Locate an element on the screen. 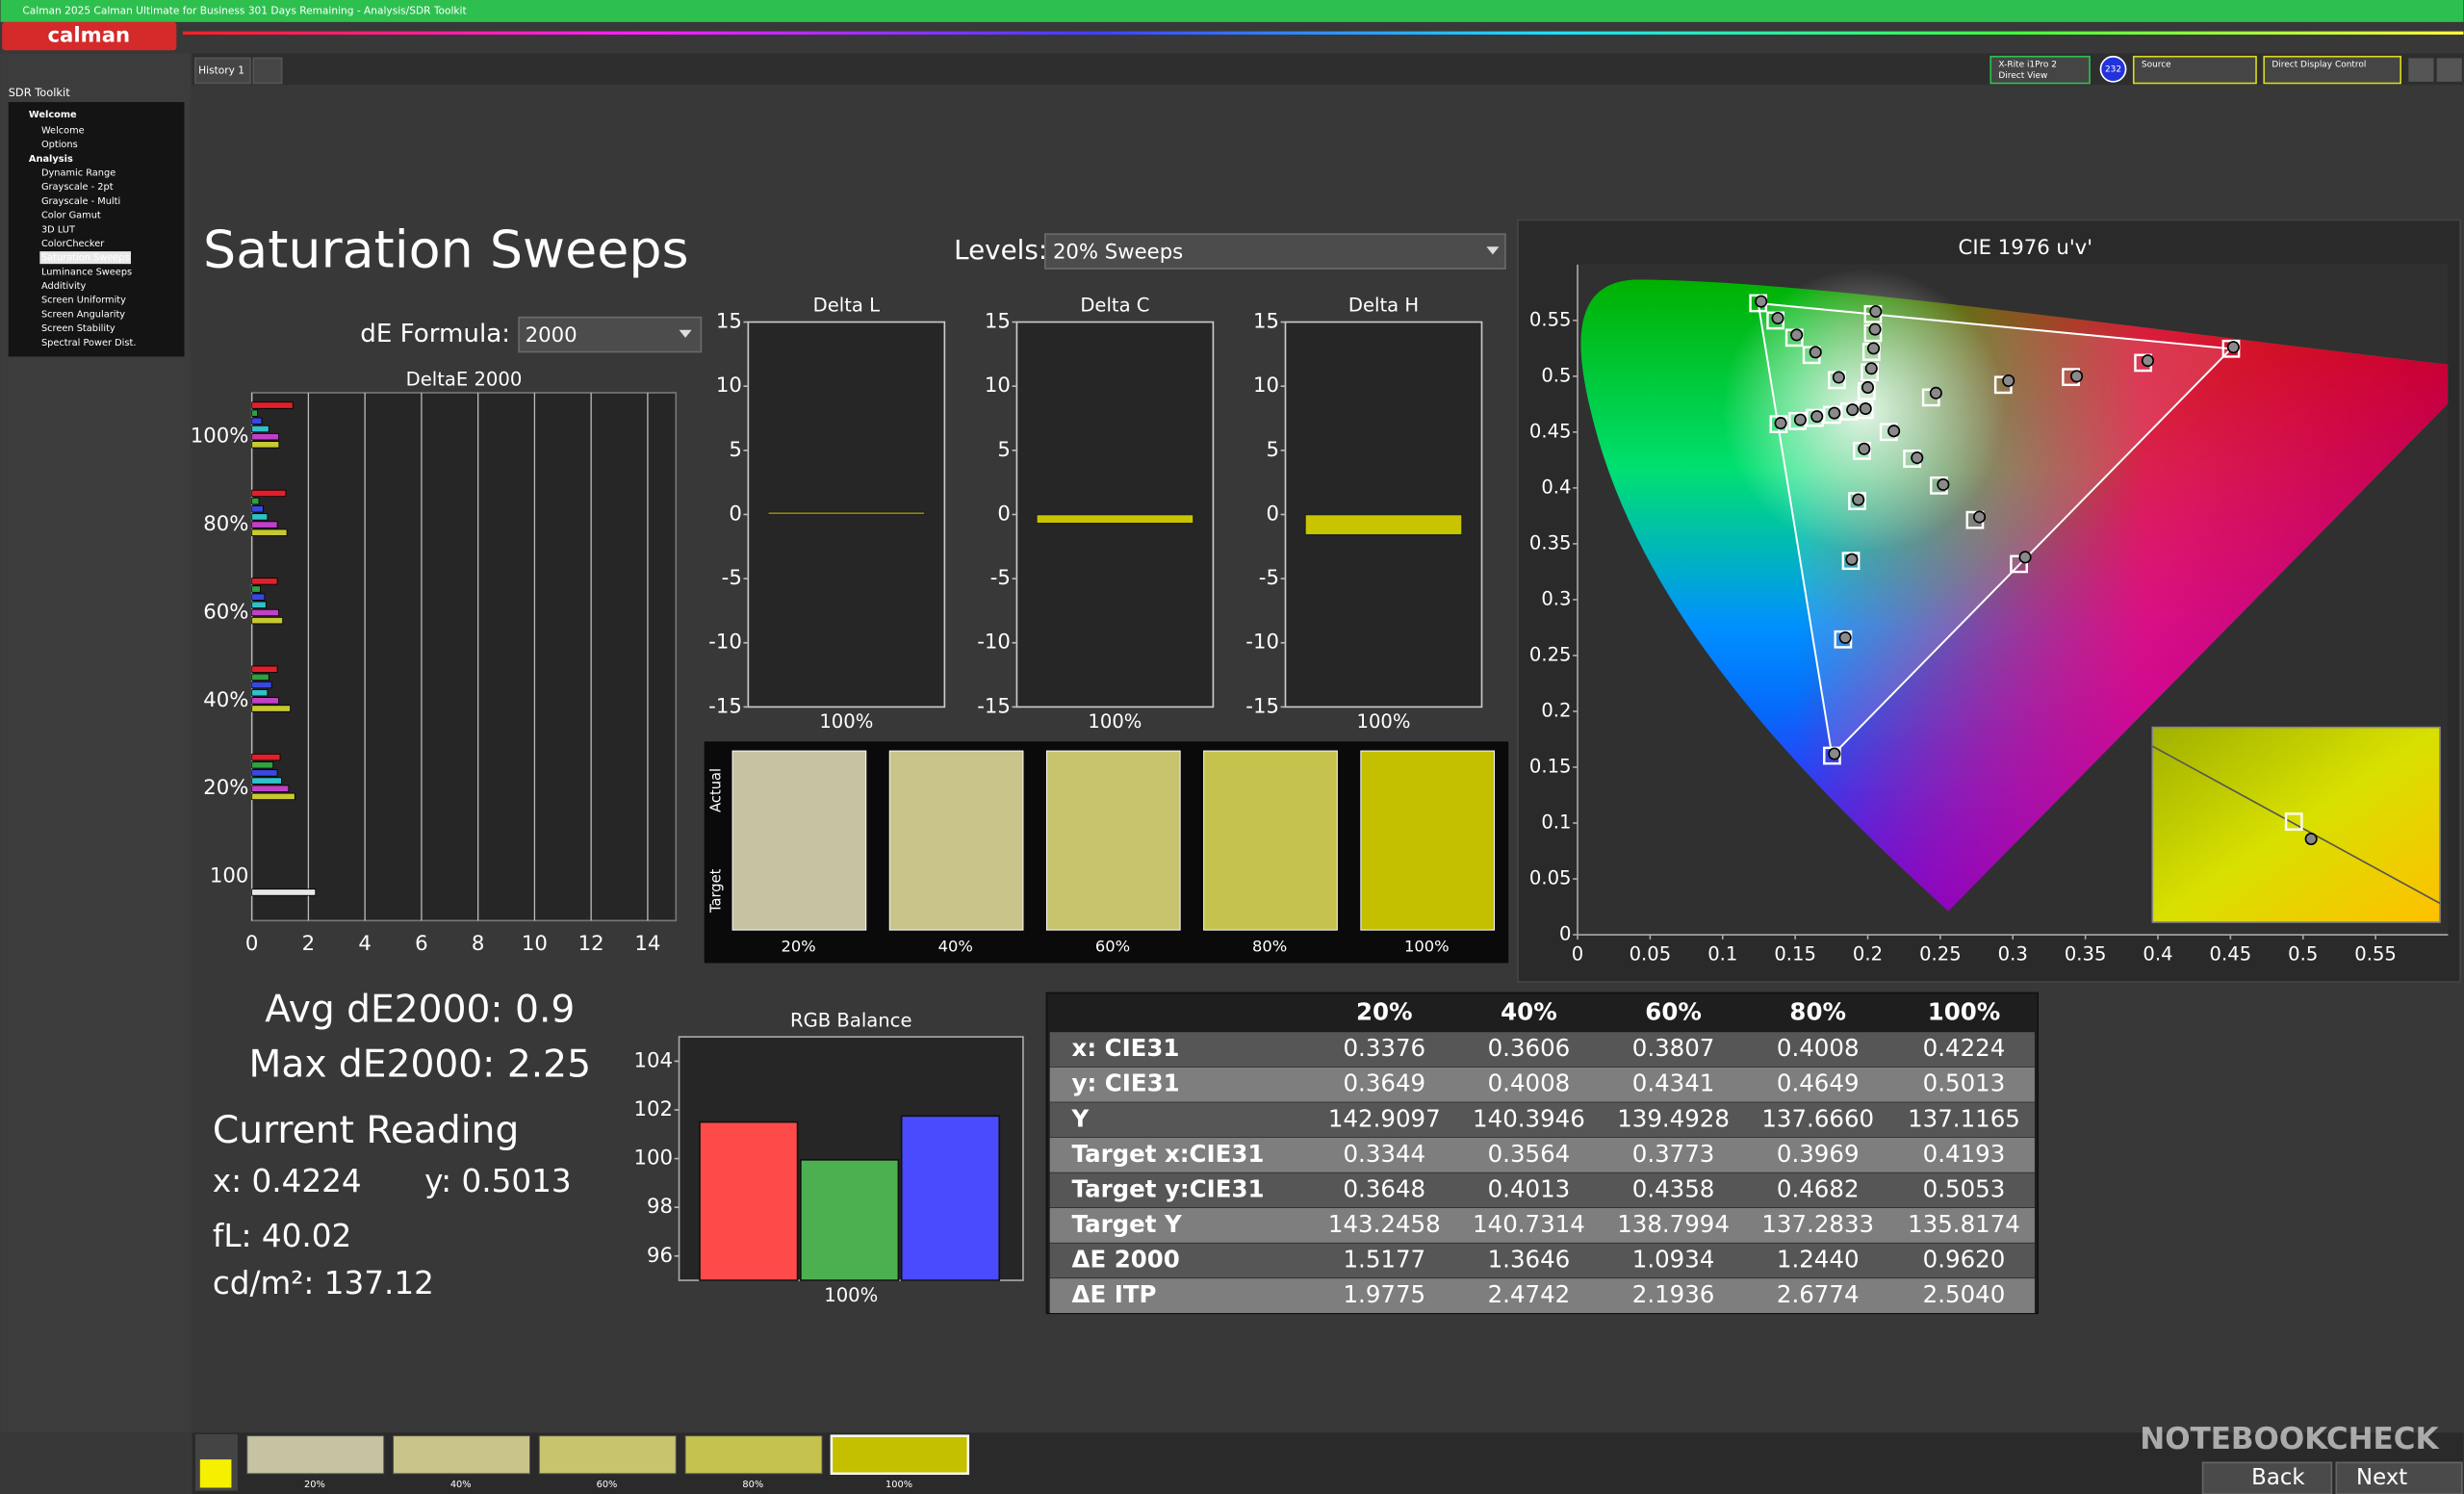 The height and width of the screenshot is (1494, 2464). y-tick-label: 0.55 is located at coordinates (1550, 319).